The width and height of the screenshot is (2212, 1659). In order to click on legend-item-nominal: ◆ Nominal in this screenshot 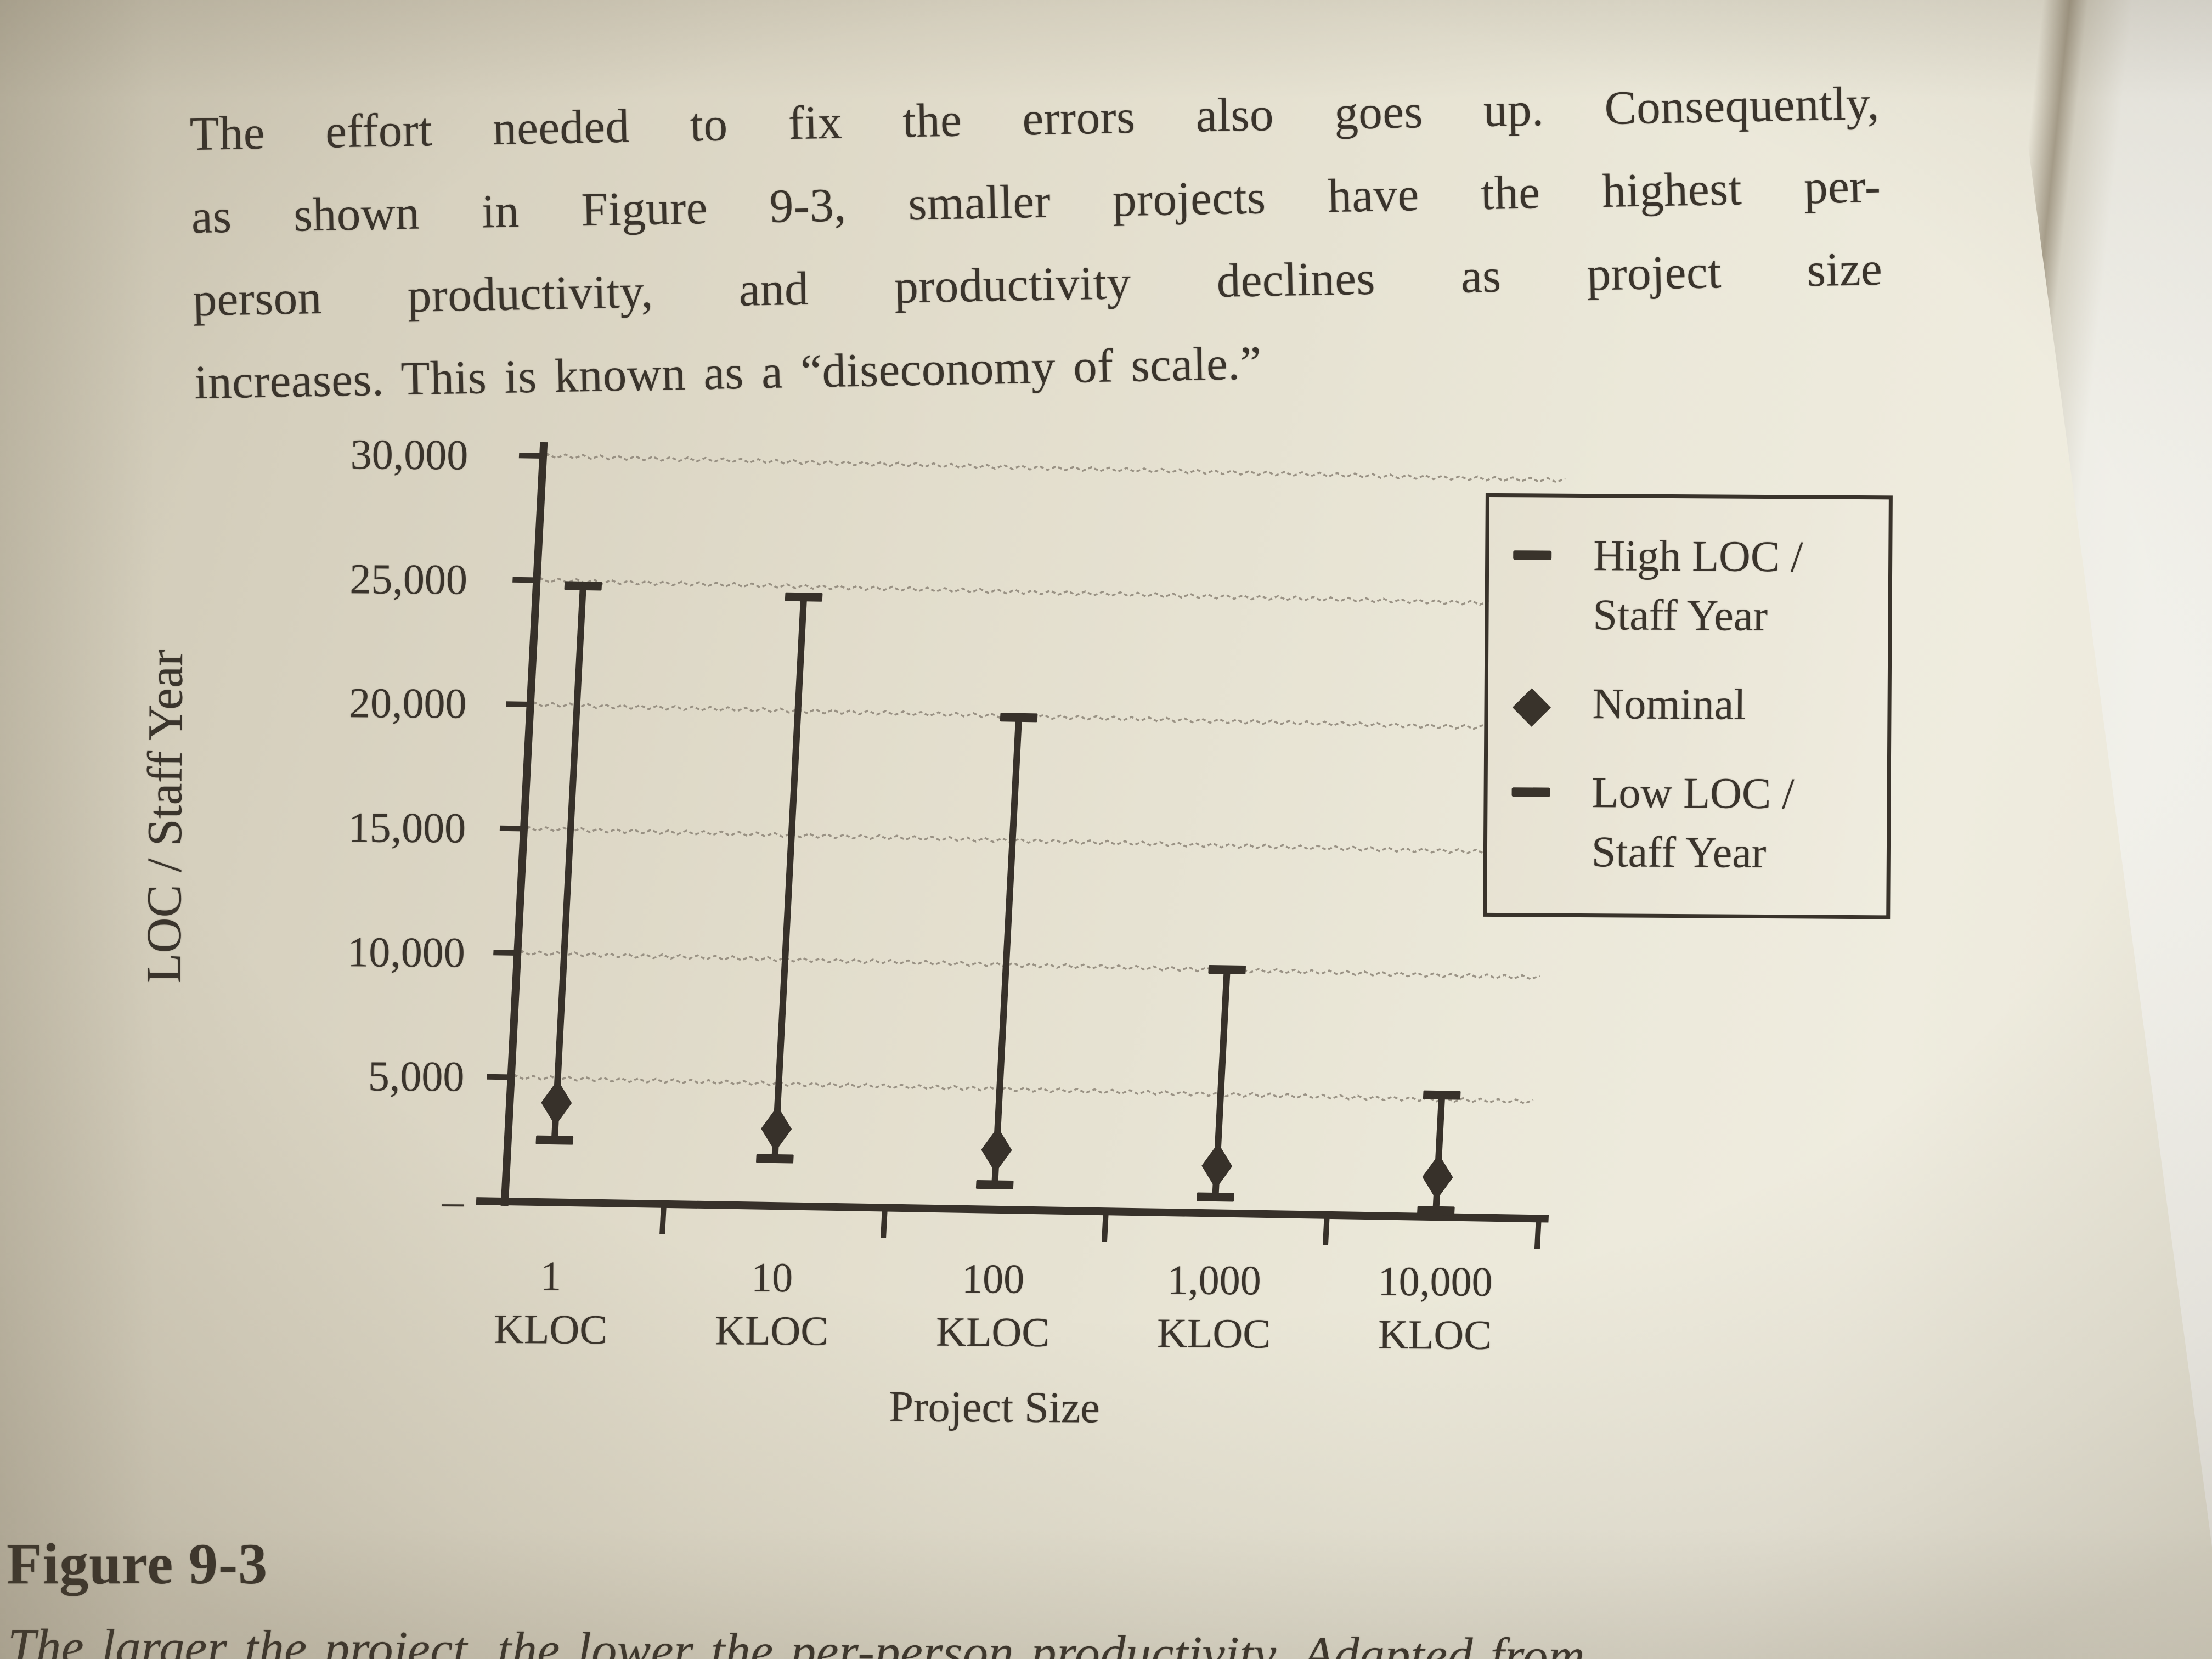, I will do `click(1688, 704)`.